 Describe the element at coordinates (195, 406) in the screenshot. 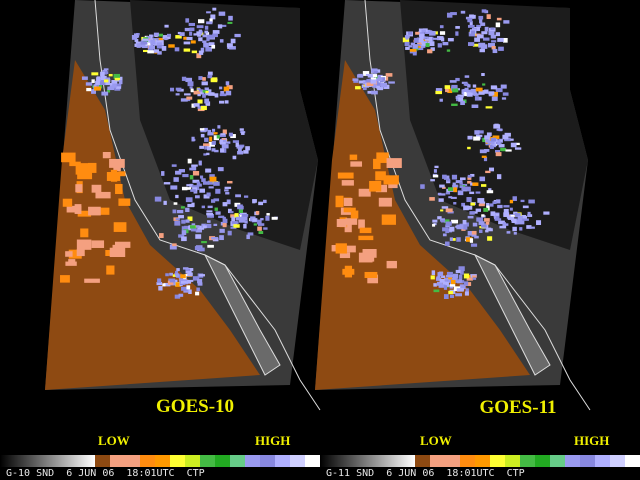

I see `panel-title: GOES-10` at that location.